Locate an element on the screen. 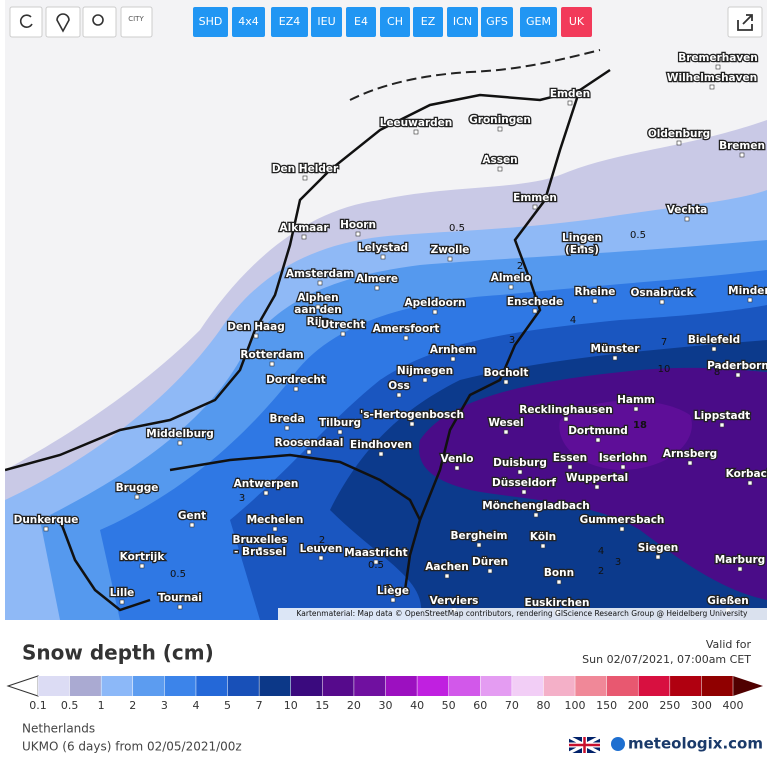 This screenshot has height=768, width=772. city-label: Bruxelles is located at coordinates (259, 540).